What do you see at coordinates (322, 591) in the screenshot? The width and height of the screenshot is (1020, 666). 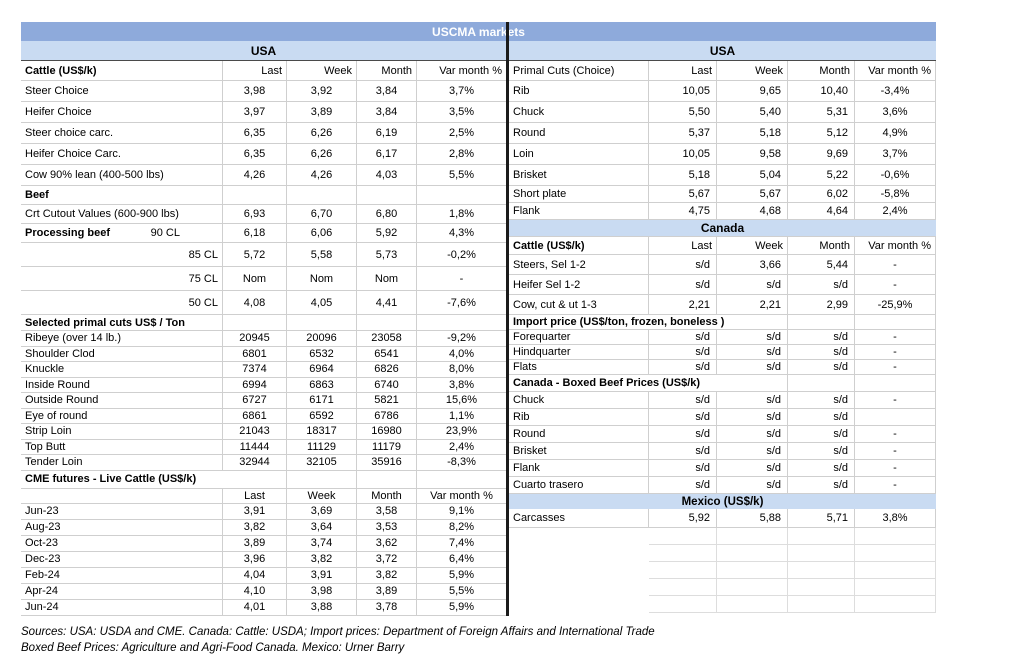 I see `value-week: 3,98` at bounding box center [322, 591].